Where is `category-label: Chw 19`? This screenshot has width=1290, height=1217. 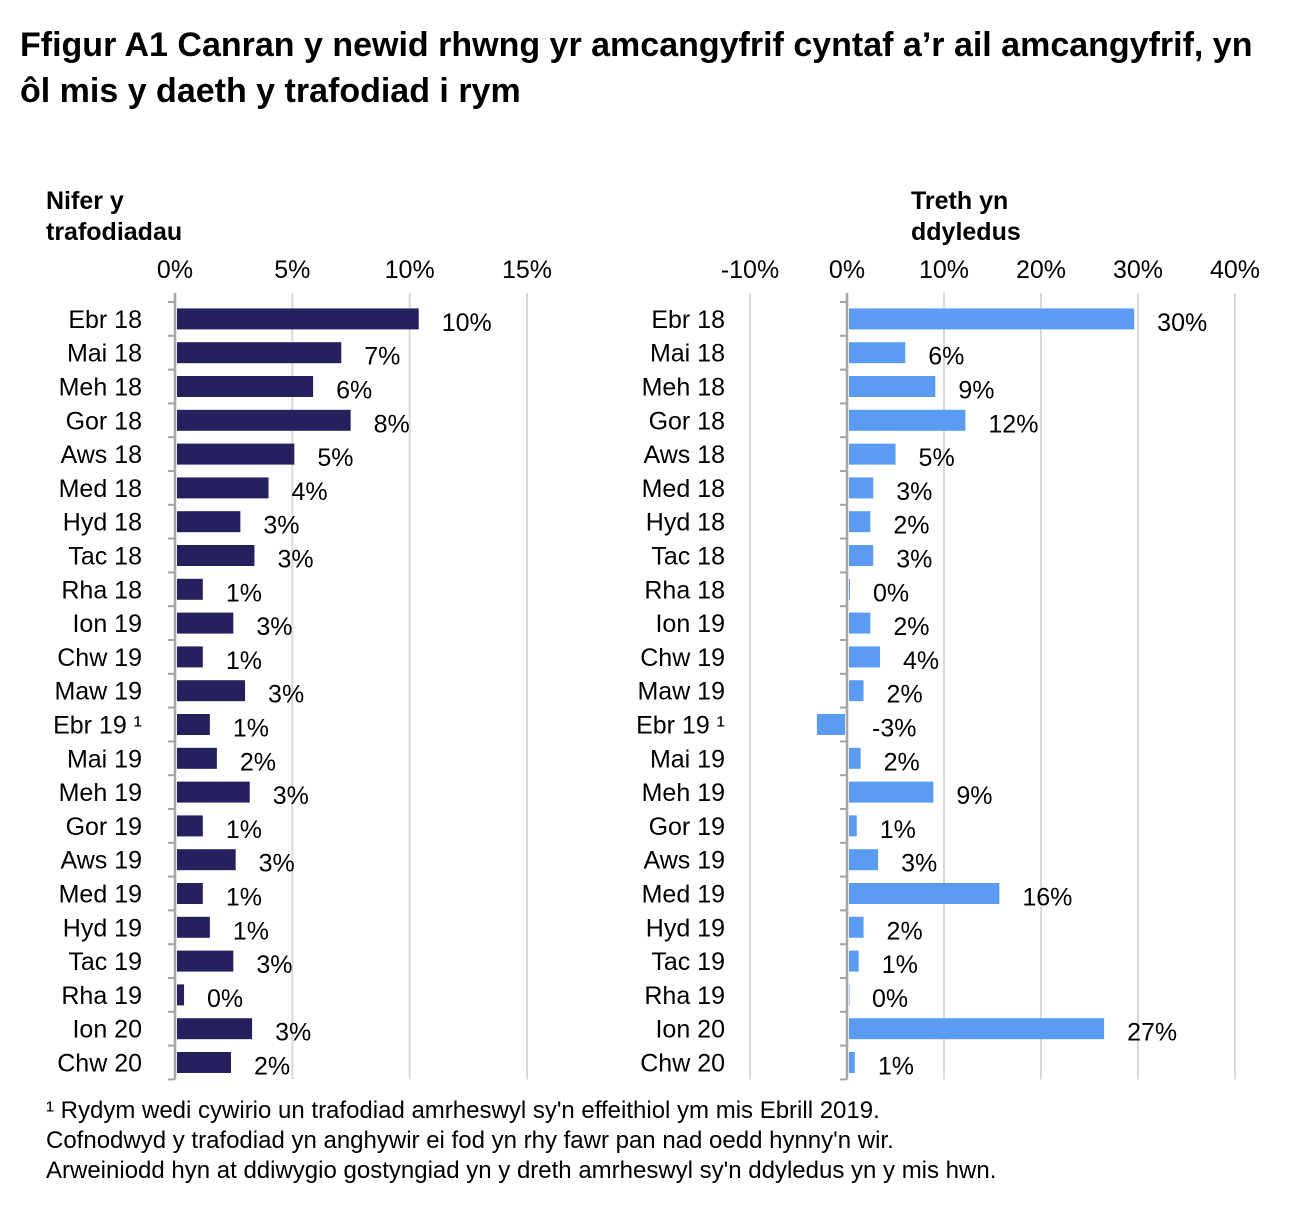 category-label: Chw 19 is located at coordinates (682, 658).